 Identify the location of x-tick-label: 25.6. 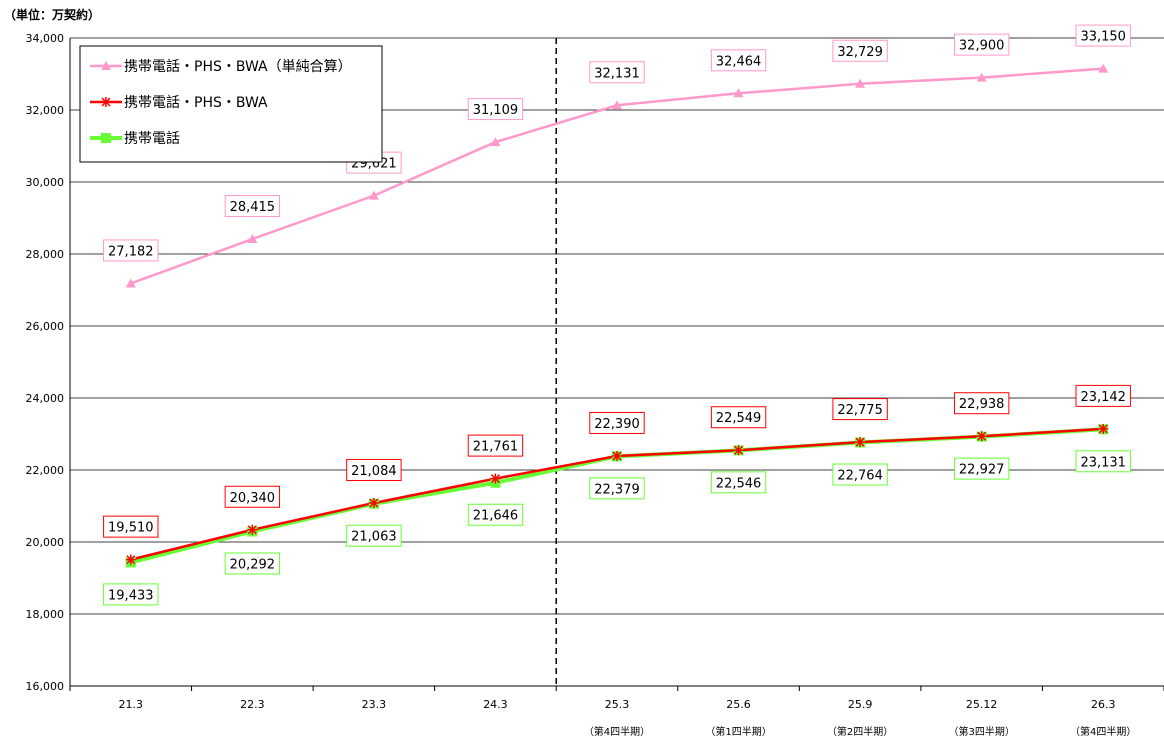
(738, 704).